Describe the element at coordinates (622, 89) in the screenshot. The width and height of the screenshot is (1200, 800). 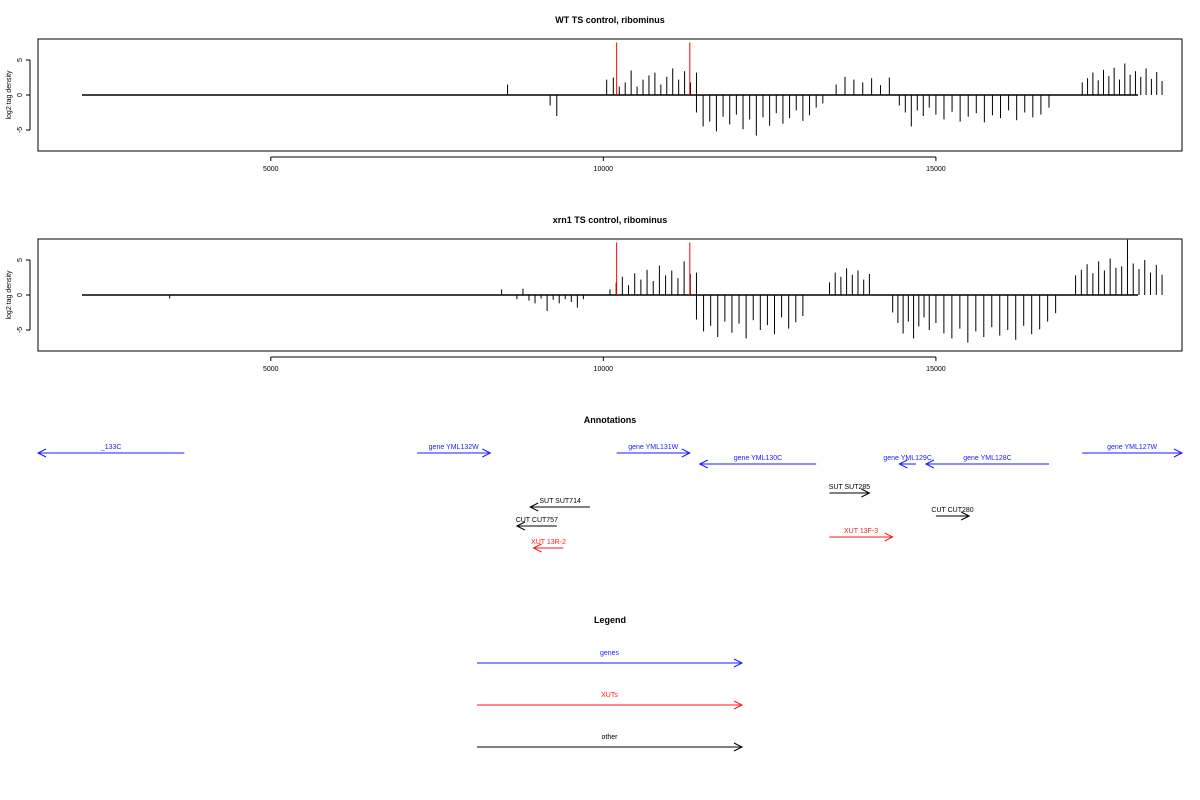
I see `wt-bars` at that location.